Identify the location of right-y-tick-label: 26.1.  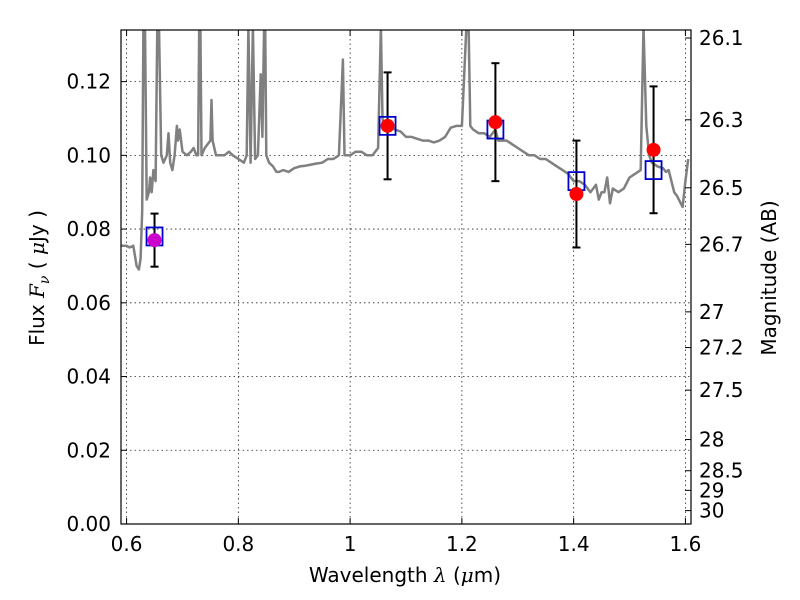
(721, 38).